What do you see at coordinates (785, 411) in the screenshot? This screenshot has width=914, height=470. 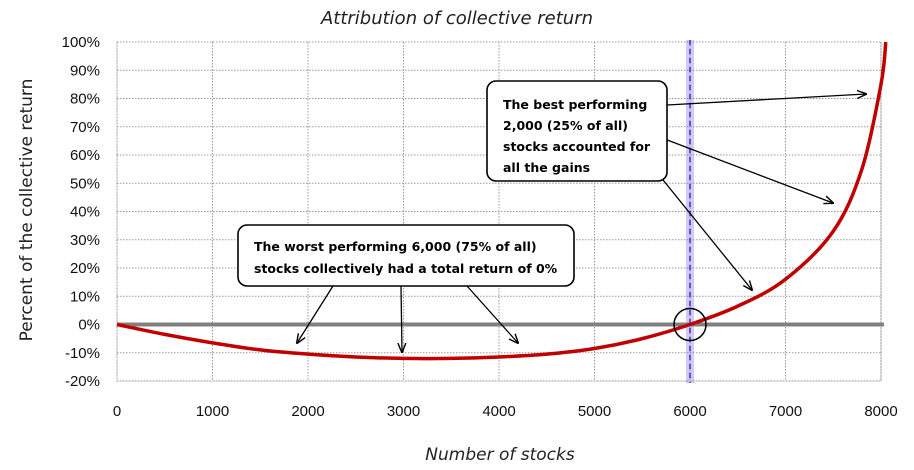 I see `x-tick-label: 7000` at bounding box center [785, 411].